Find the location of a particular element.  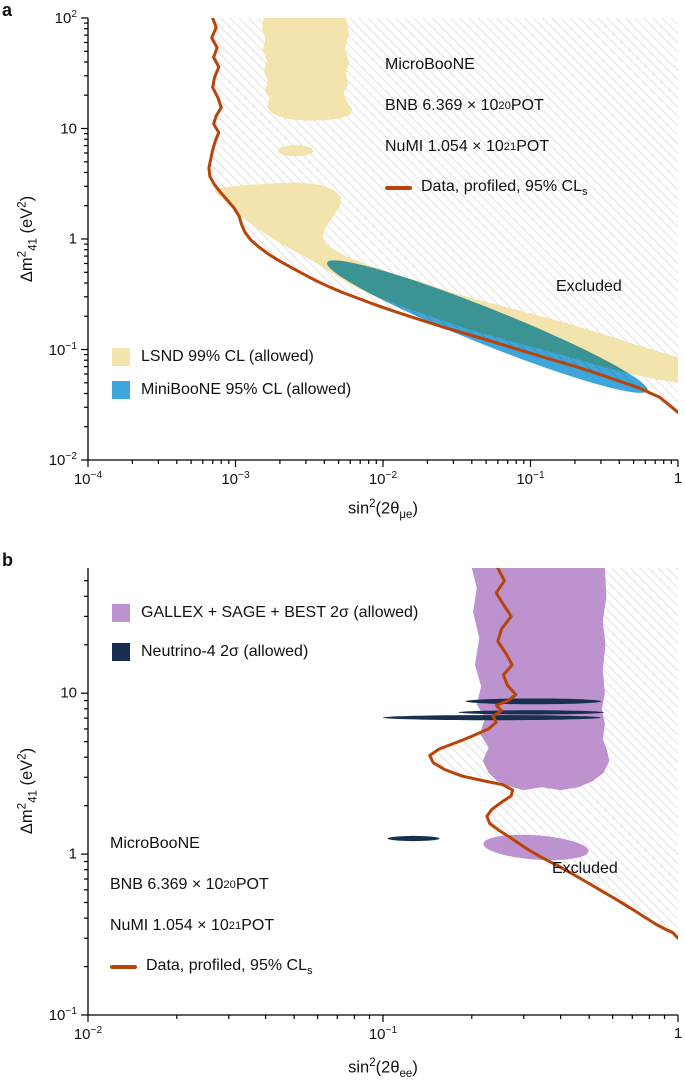

data-curve is located at coordinates (553, 754).